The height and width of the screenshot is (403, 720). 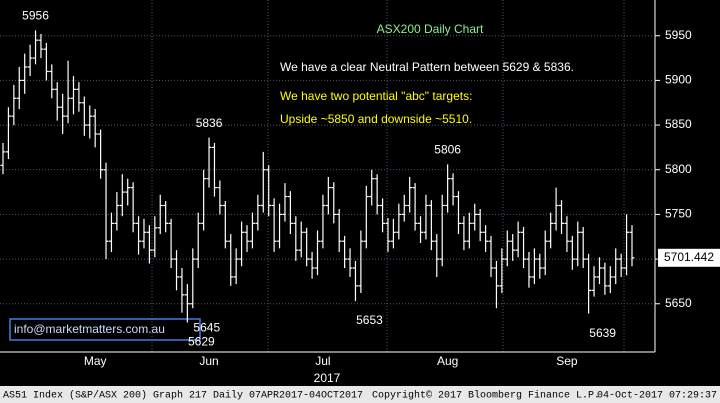 What do you see at coordinates (447, 361) in the screenshot?
I see `x-tick-label: Aug` at bounding box center [447, 361].